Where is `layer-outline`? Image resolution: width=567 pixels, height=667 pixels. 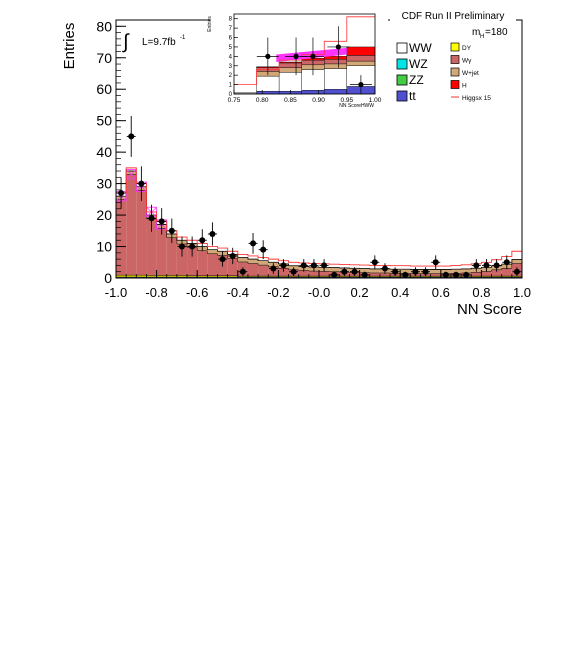
layer-outline is located at coordinates (319, 220).